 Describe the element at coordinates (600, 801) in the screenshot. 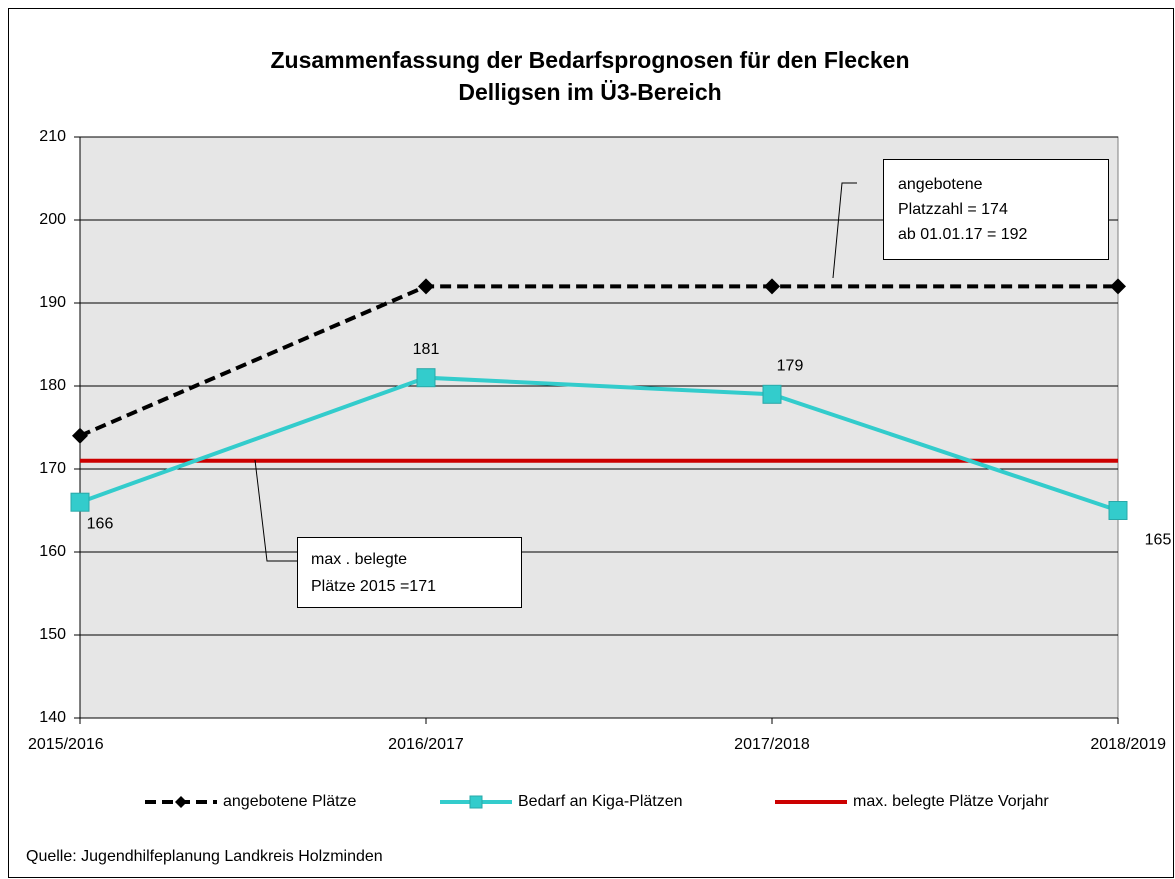

I see `legend-label: Bedarf an Kiga-Plätzen` at that location.